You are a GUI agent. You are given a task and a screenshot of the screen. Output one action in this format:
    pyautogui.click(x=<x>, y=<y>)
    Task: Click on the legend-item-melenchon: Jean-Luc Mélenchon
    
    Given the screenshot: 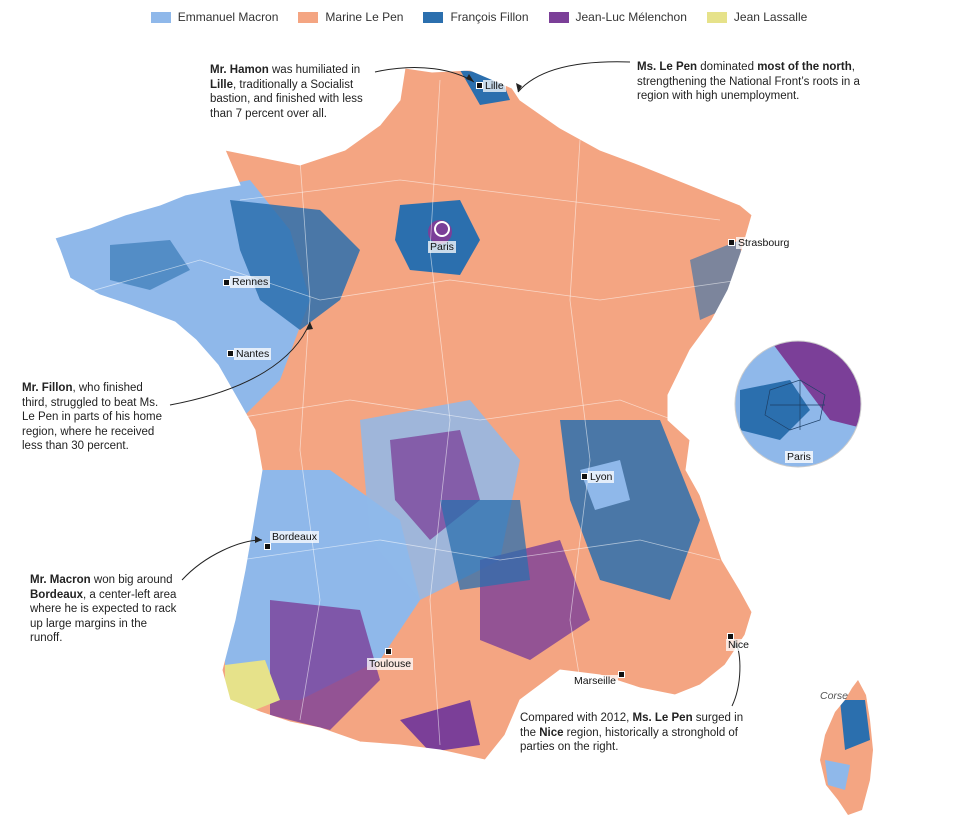 What is the action you would take?
    pyautogui.click(x=617, y=17)
    